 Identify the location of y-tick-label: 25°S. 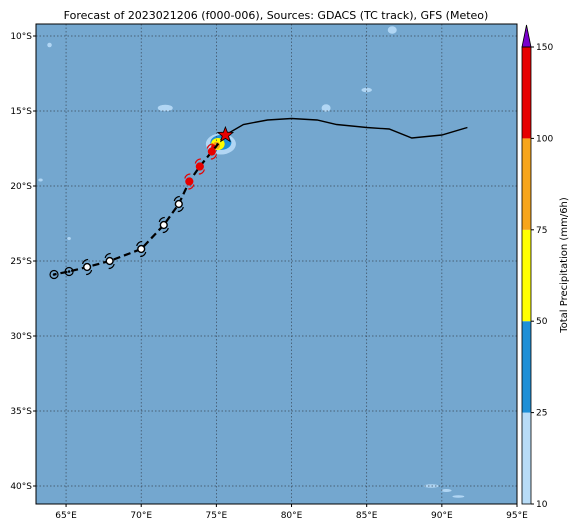
(21, 262).